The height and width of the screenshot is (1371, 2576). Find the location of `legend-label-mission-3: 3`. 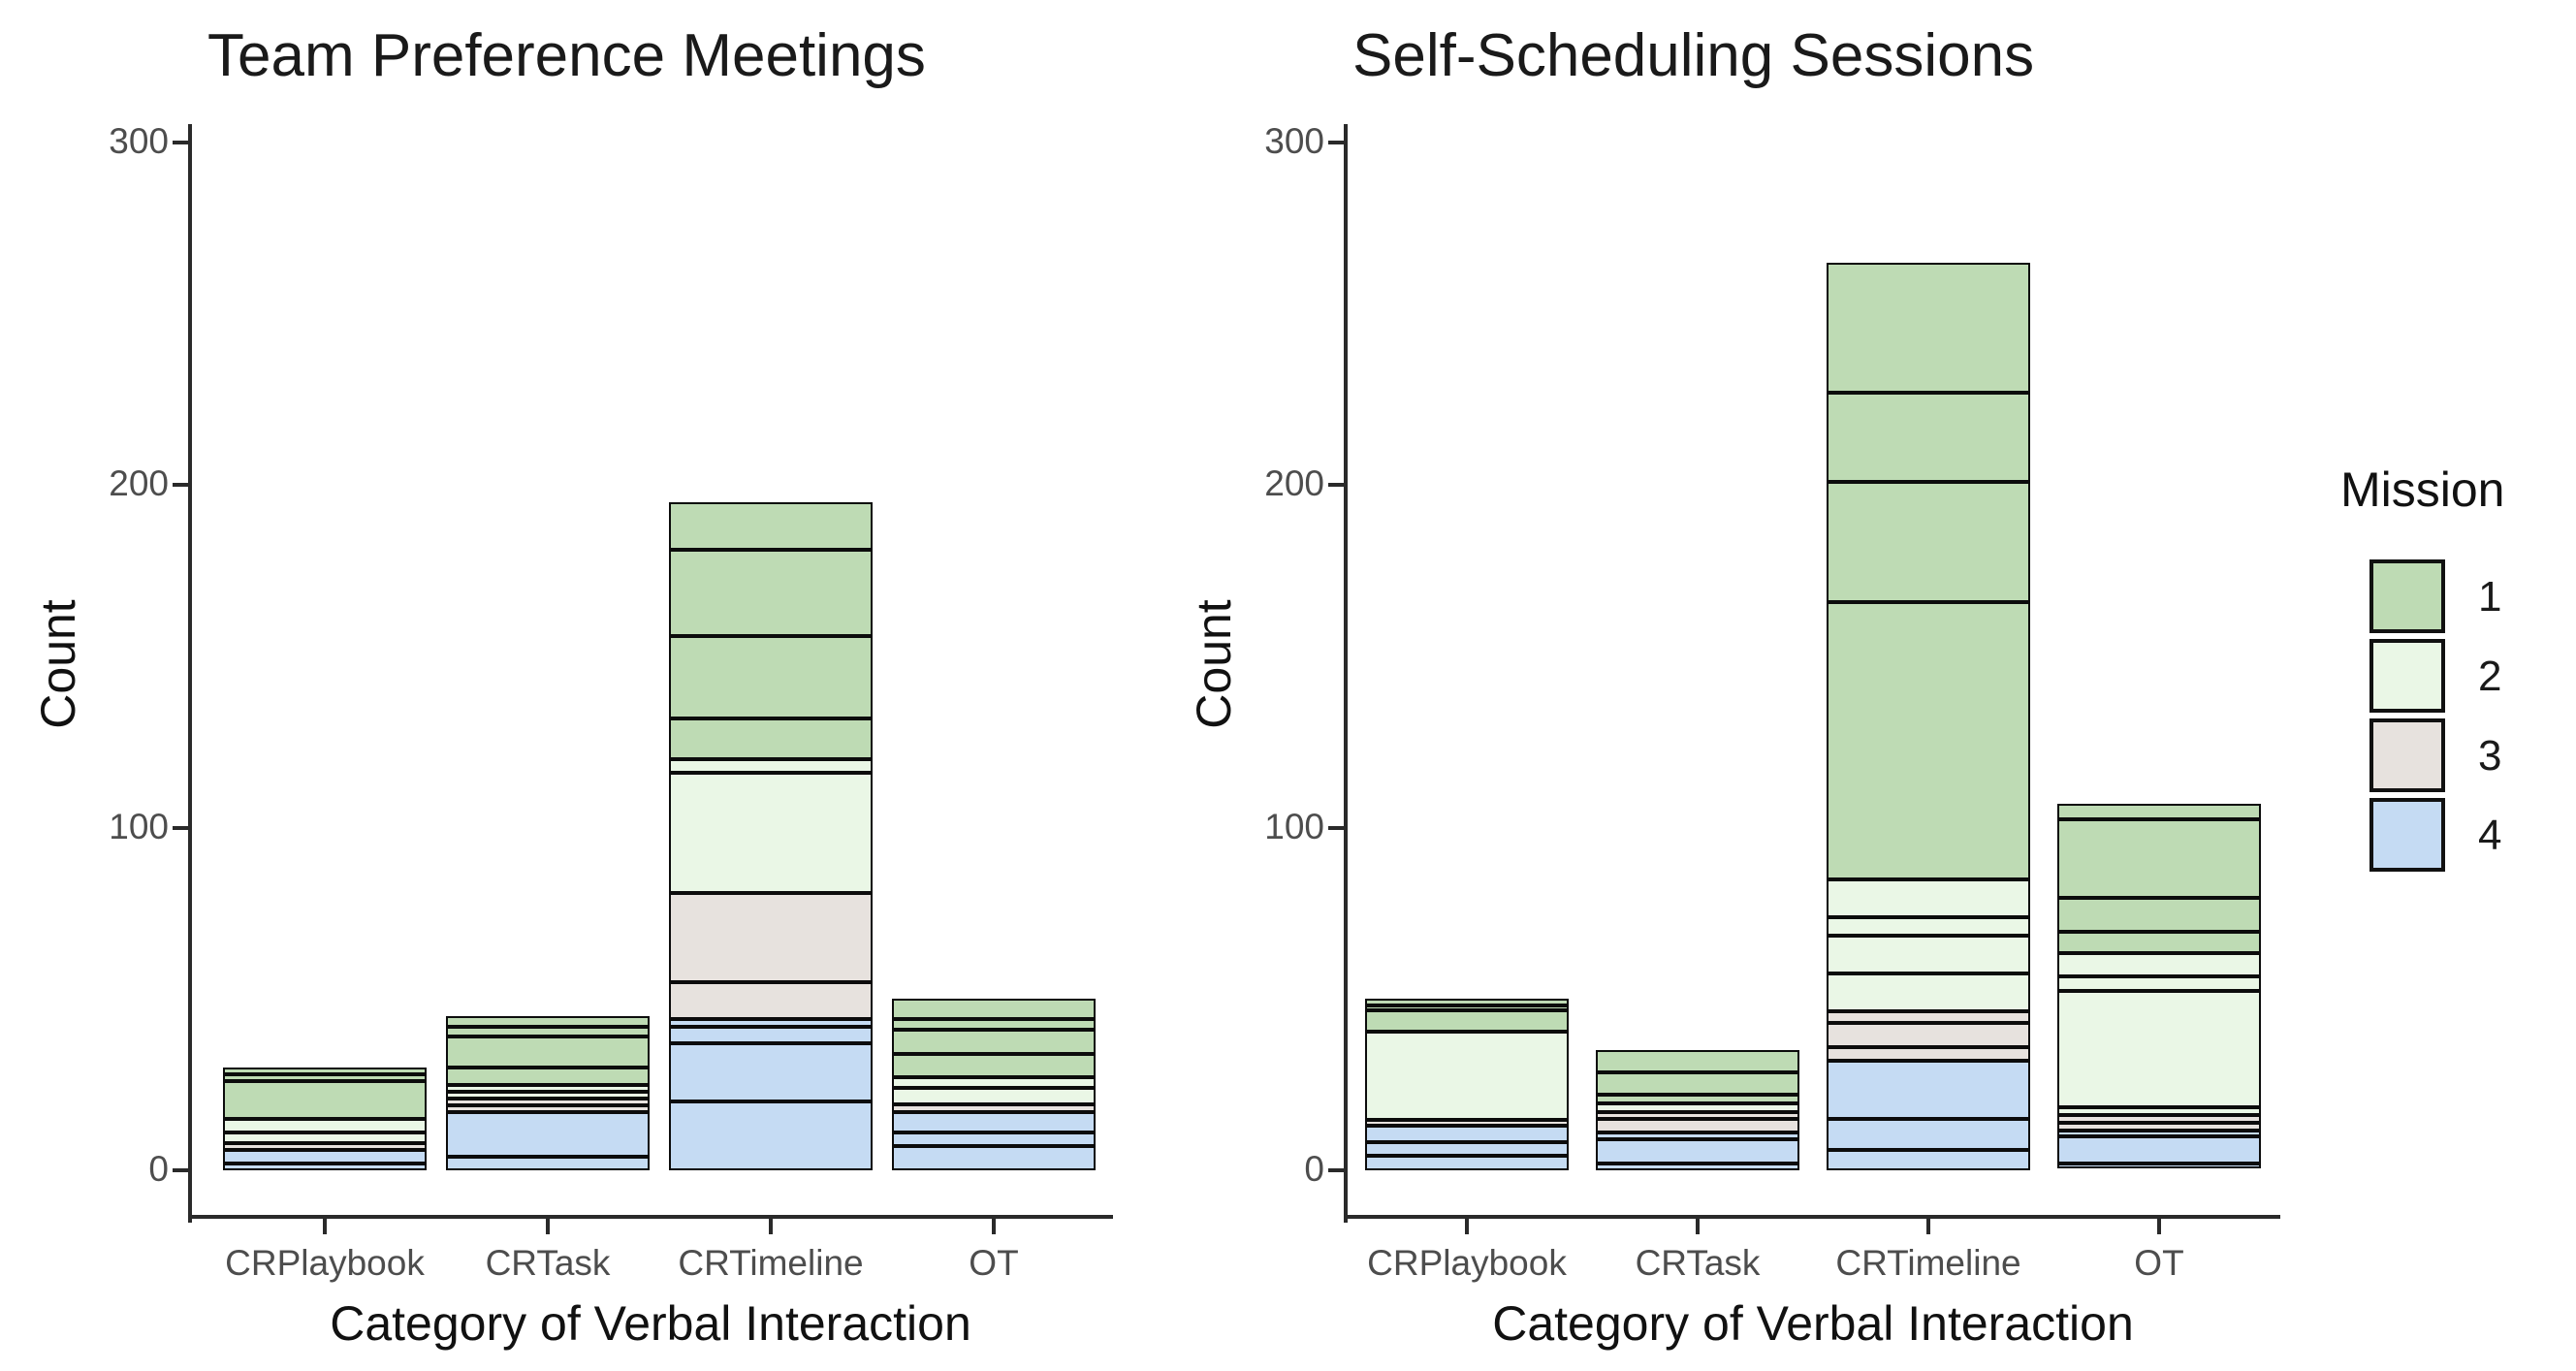

legend-label-mission-3: 3 is located at coordinates (2490, 756).